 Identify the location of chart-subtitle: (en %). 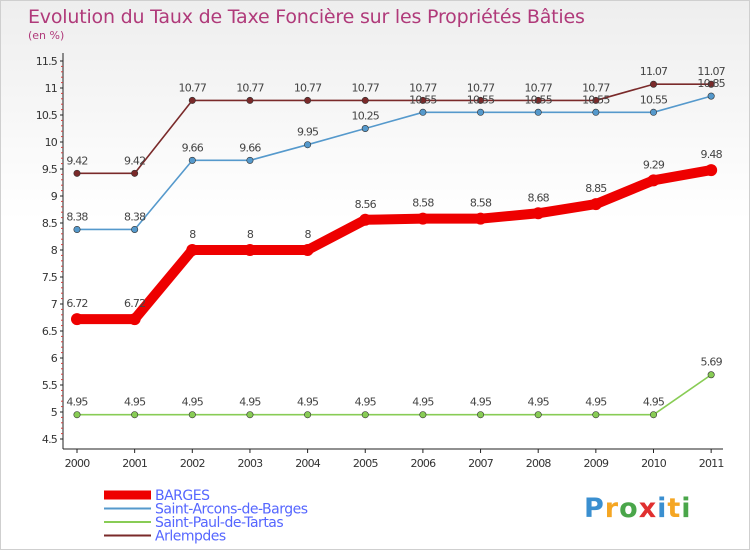
(46, 35).